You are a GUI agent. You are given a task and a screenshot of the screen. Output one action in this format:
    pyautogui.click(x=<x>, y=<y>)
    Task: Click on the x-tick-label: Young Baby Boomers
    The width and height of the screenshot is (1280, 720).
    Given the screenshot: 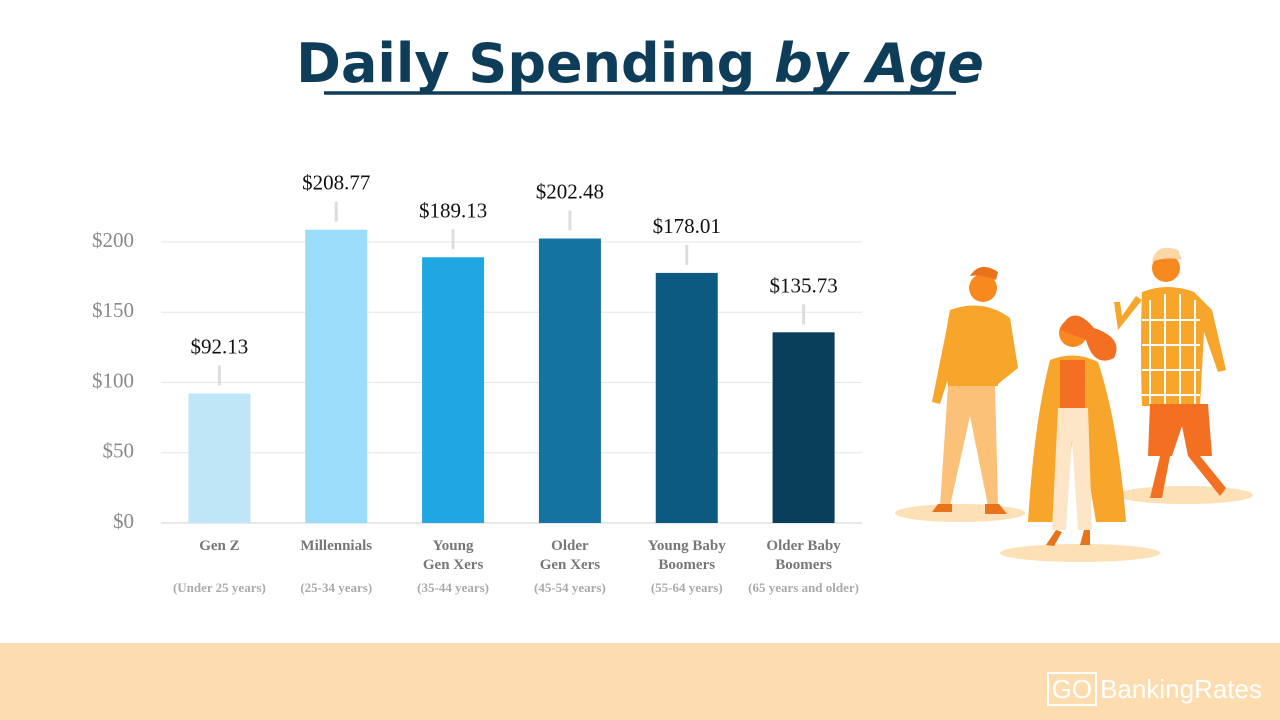 What is the action you would take?
    pyautogui.click(x=686, y=555)
    